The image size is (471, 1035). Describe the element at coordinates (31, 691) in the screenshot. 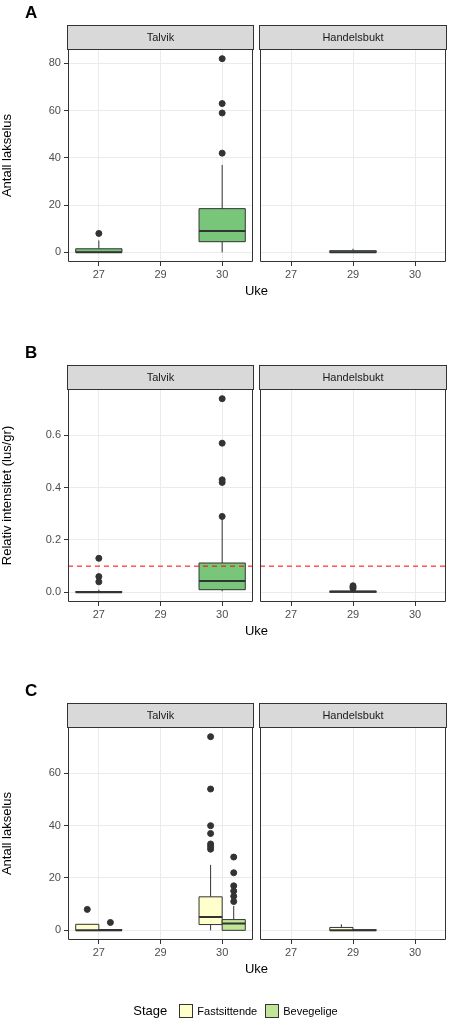

I see `chart-title: C` at that location.